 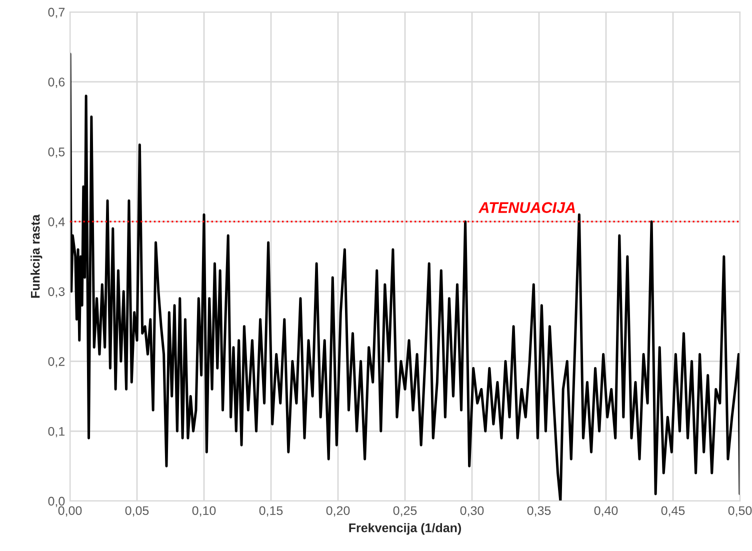 I want to click on y-tick-label: 0,3, so click(x=56, y=292).